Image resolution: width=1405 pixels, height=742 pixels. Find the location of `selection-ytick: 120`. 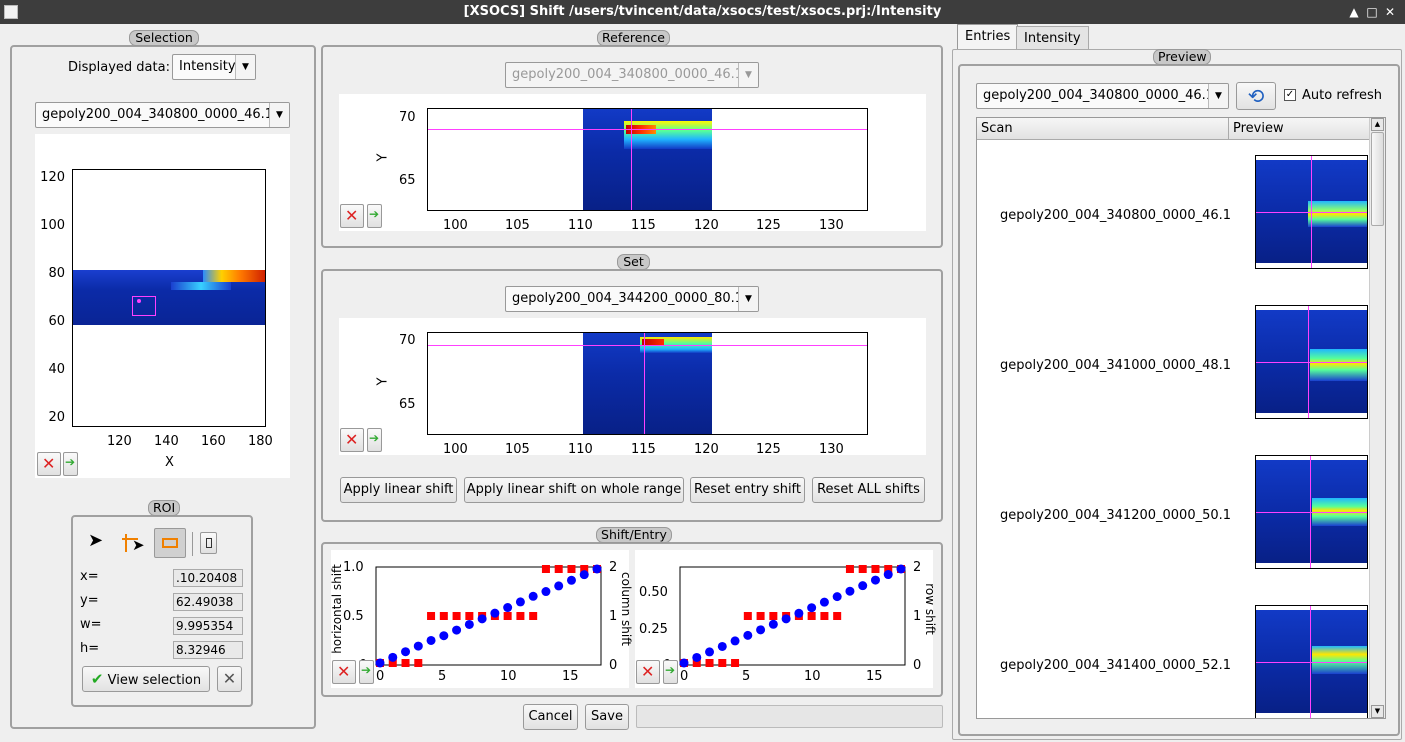

selection-ytick: 120 is located at coordinates (52, 177).